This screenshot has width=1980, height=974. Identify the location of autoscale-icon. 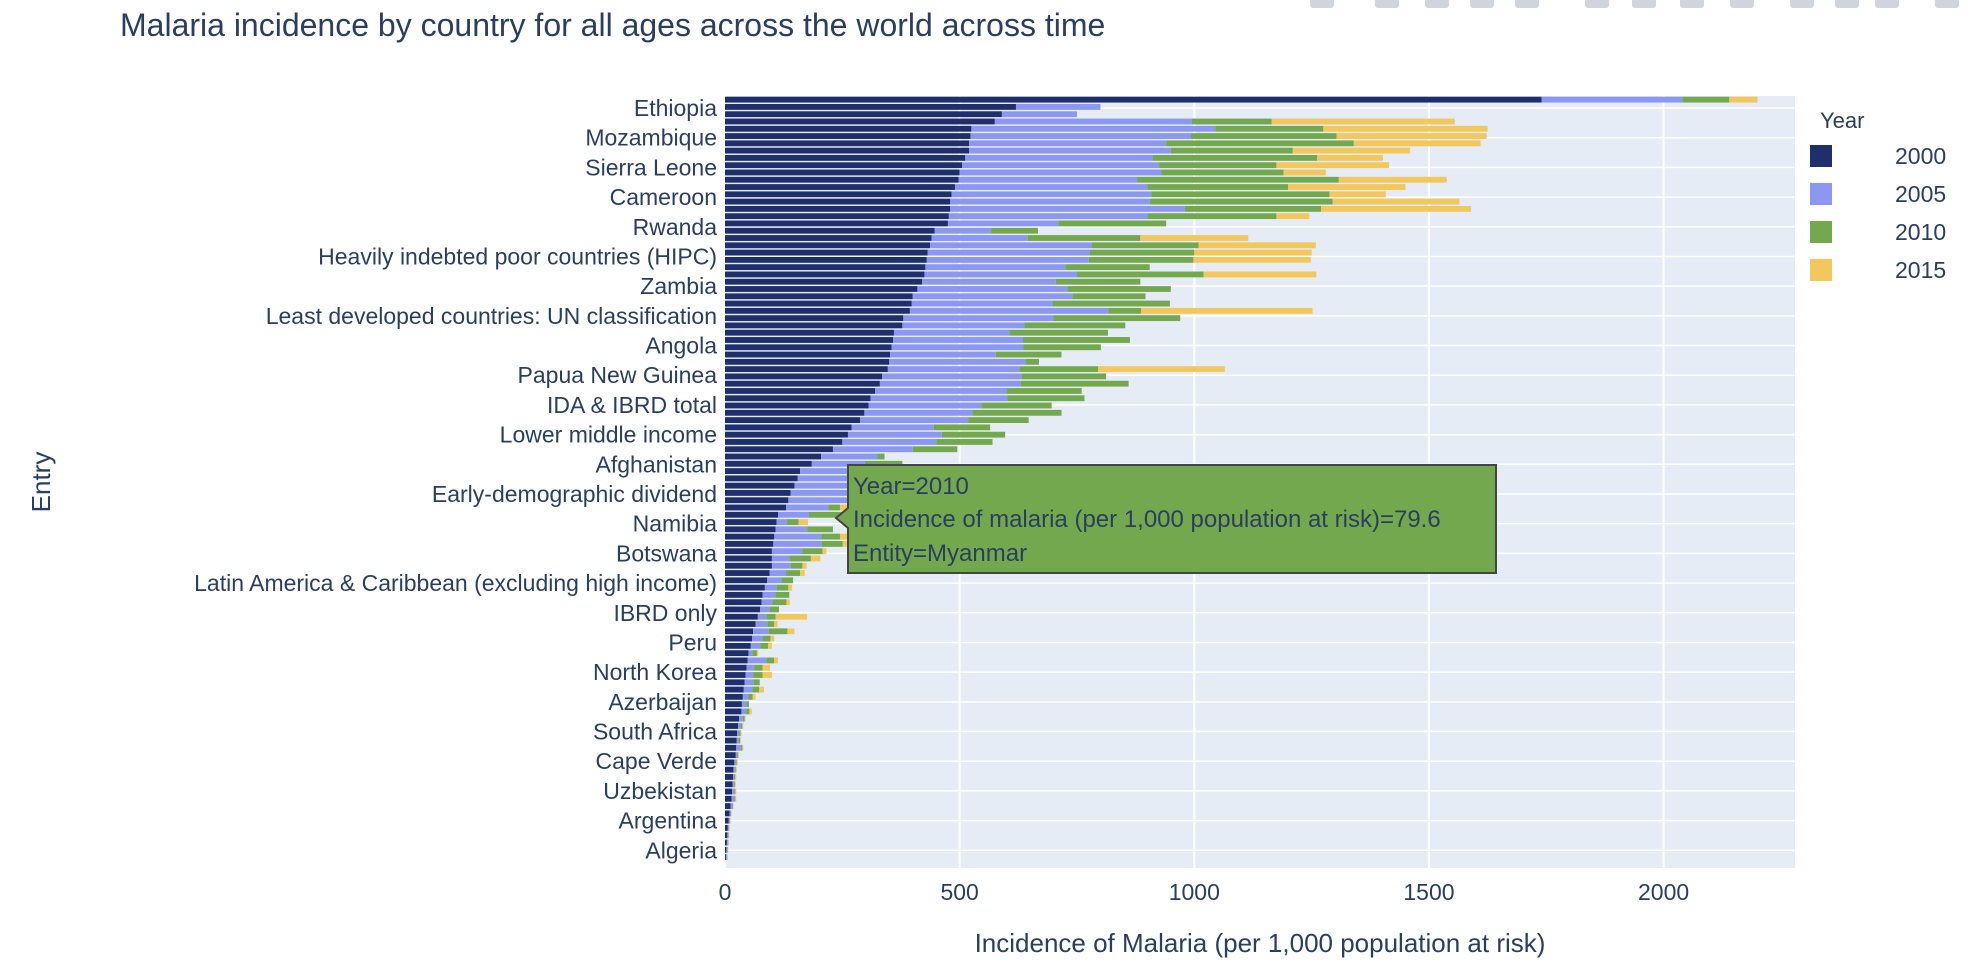
(1692, 4).